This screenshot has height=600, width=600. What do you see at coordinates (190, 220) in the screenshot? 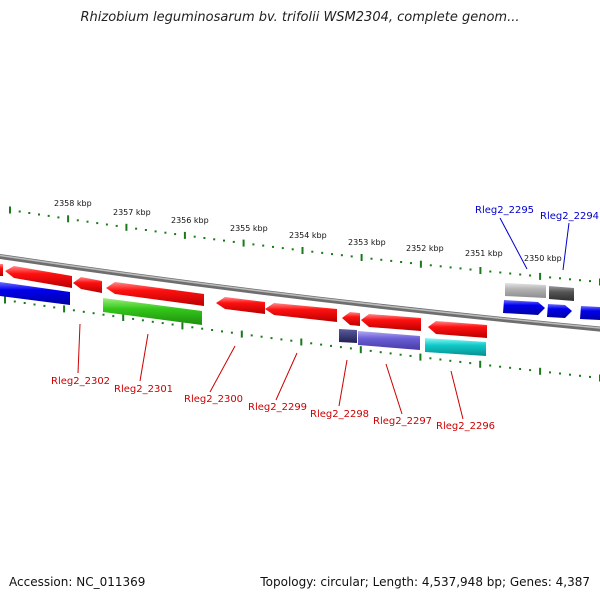
I see `scale-label: 2356 kbp` at bounding box center [190, 220].